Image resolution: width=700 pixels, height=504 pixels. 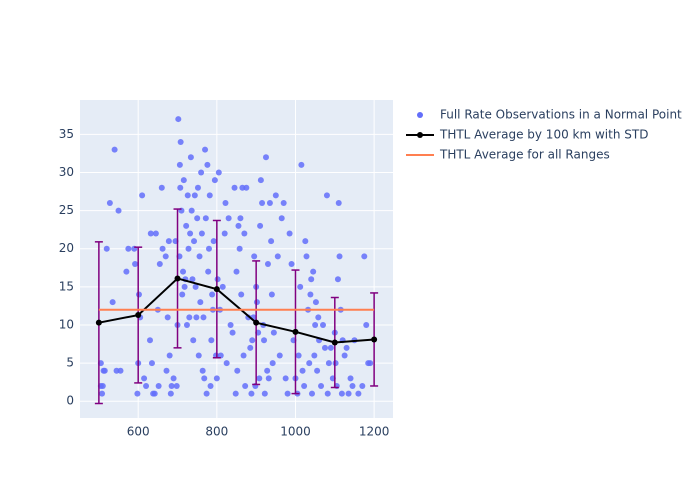 What do you see at coordinates (66, 172) in the screenshot?
I see `y-tick-label: 30` at bounding box center [66, 172].